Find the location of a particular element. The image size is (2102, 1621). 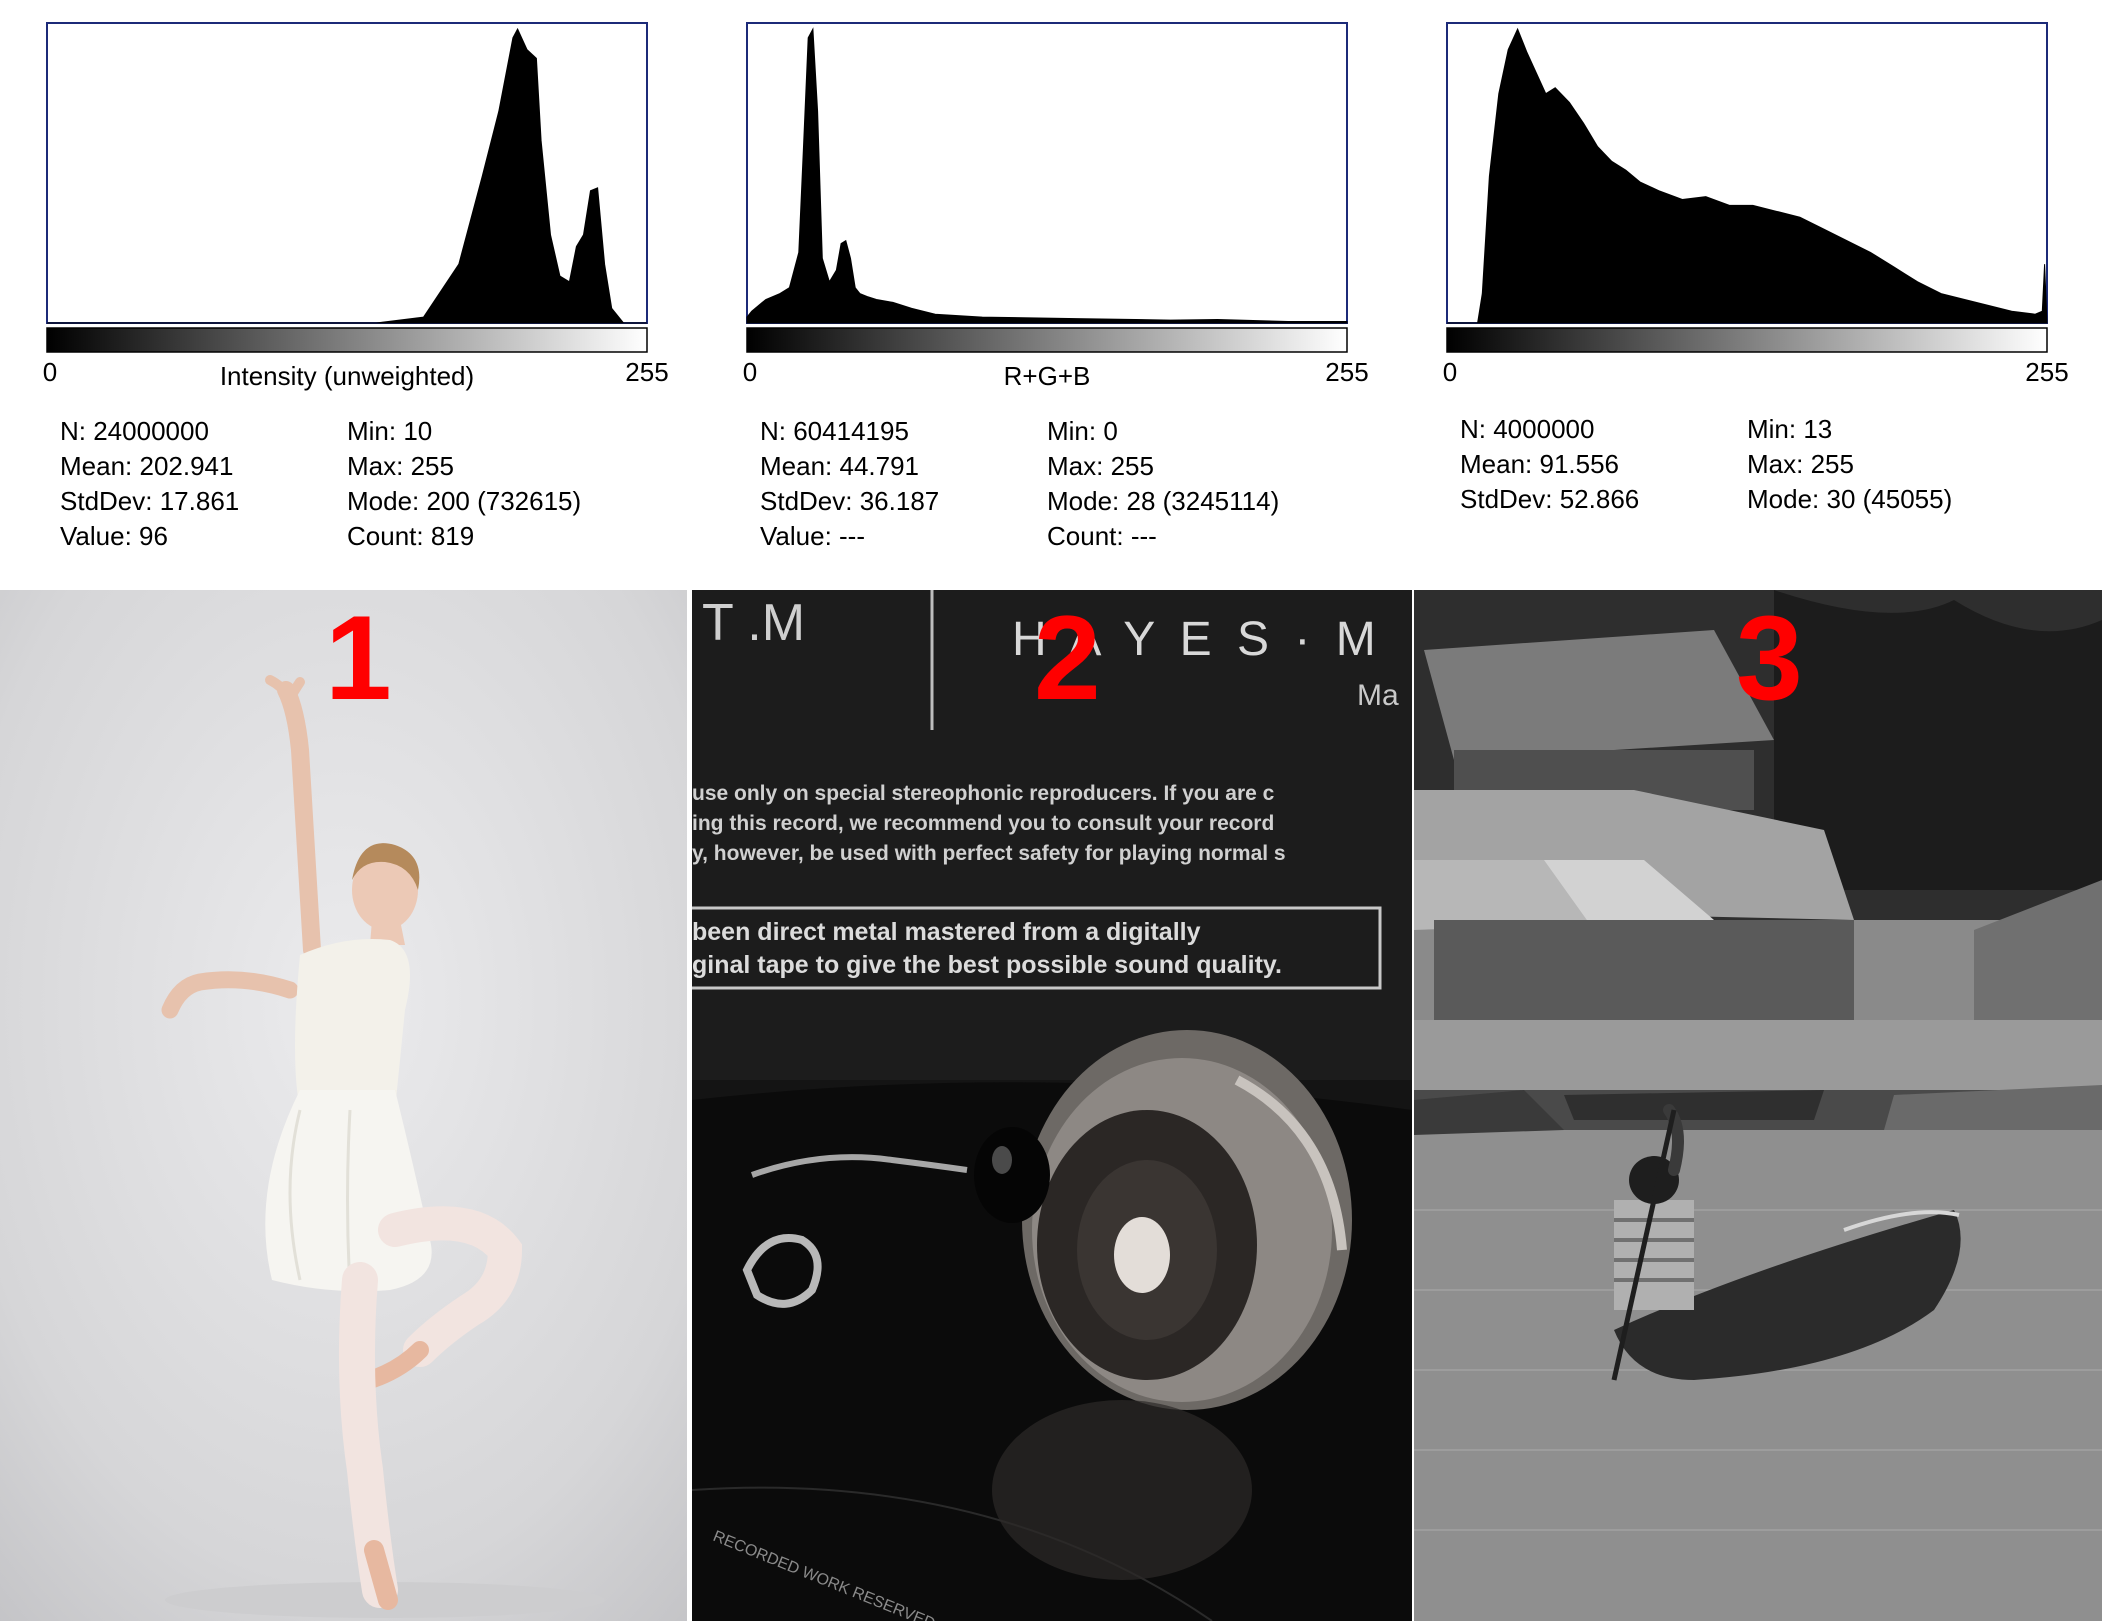

stat-mode: Mode: 200 (732615) is located at coordinates (464, 501).